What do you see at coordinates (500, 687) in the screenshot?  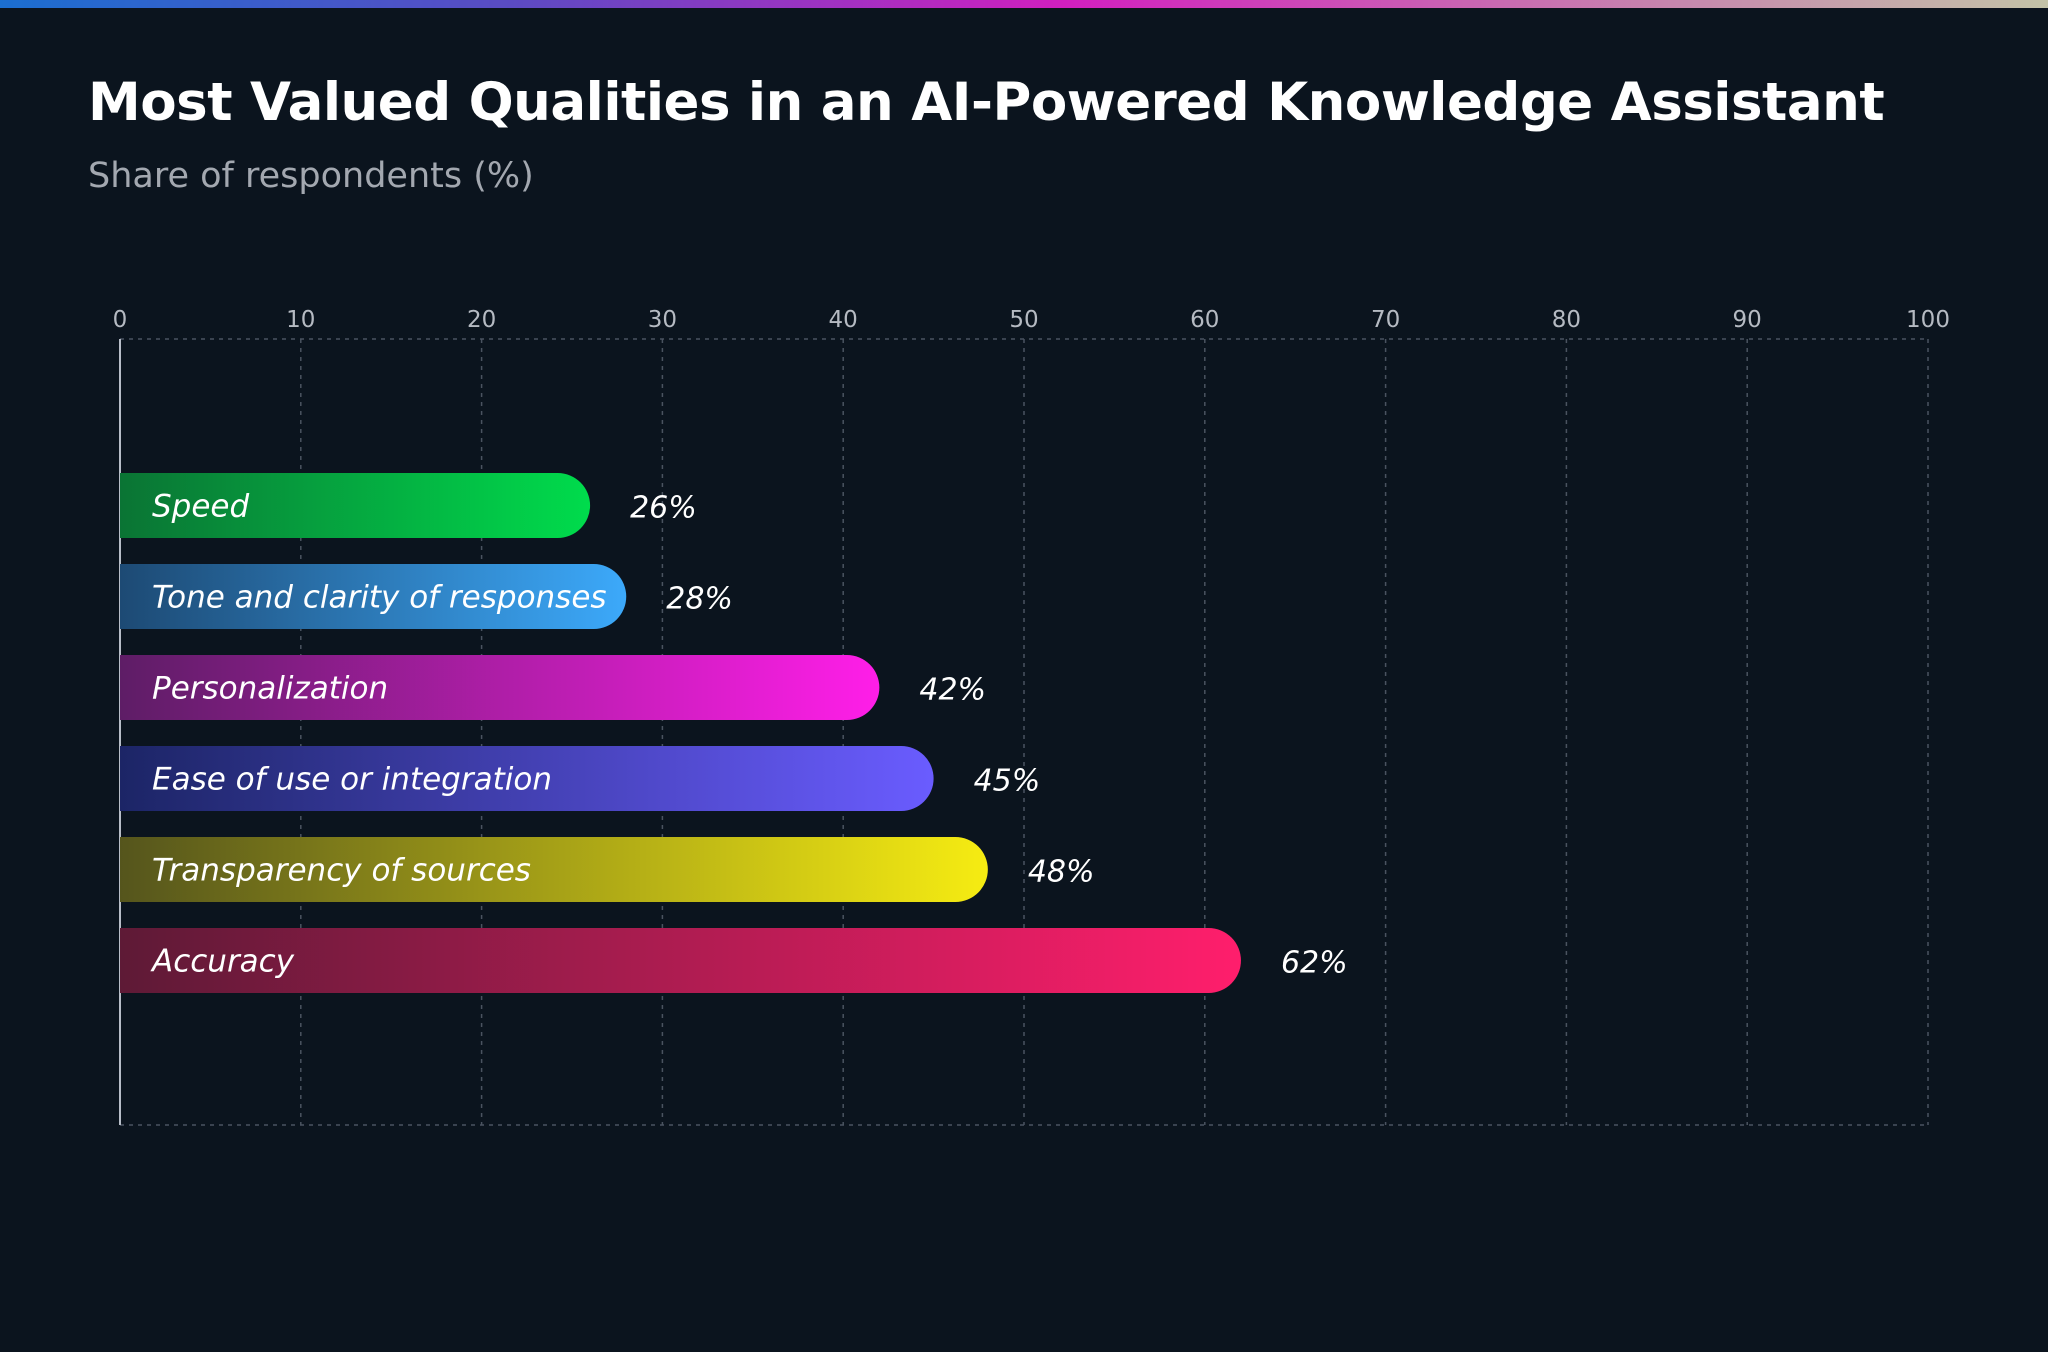 I see `bar-personalization` at bounding box center [500, 687].